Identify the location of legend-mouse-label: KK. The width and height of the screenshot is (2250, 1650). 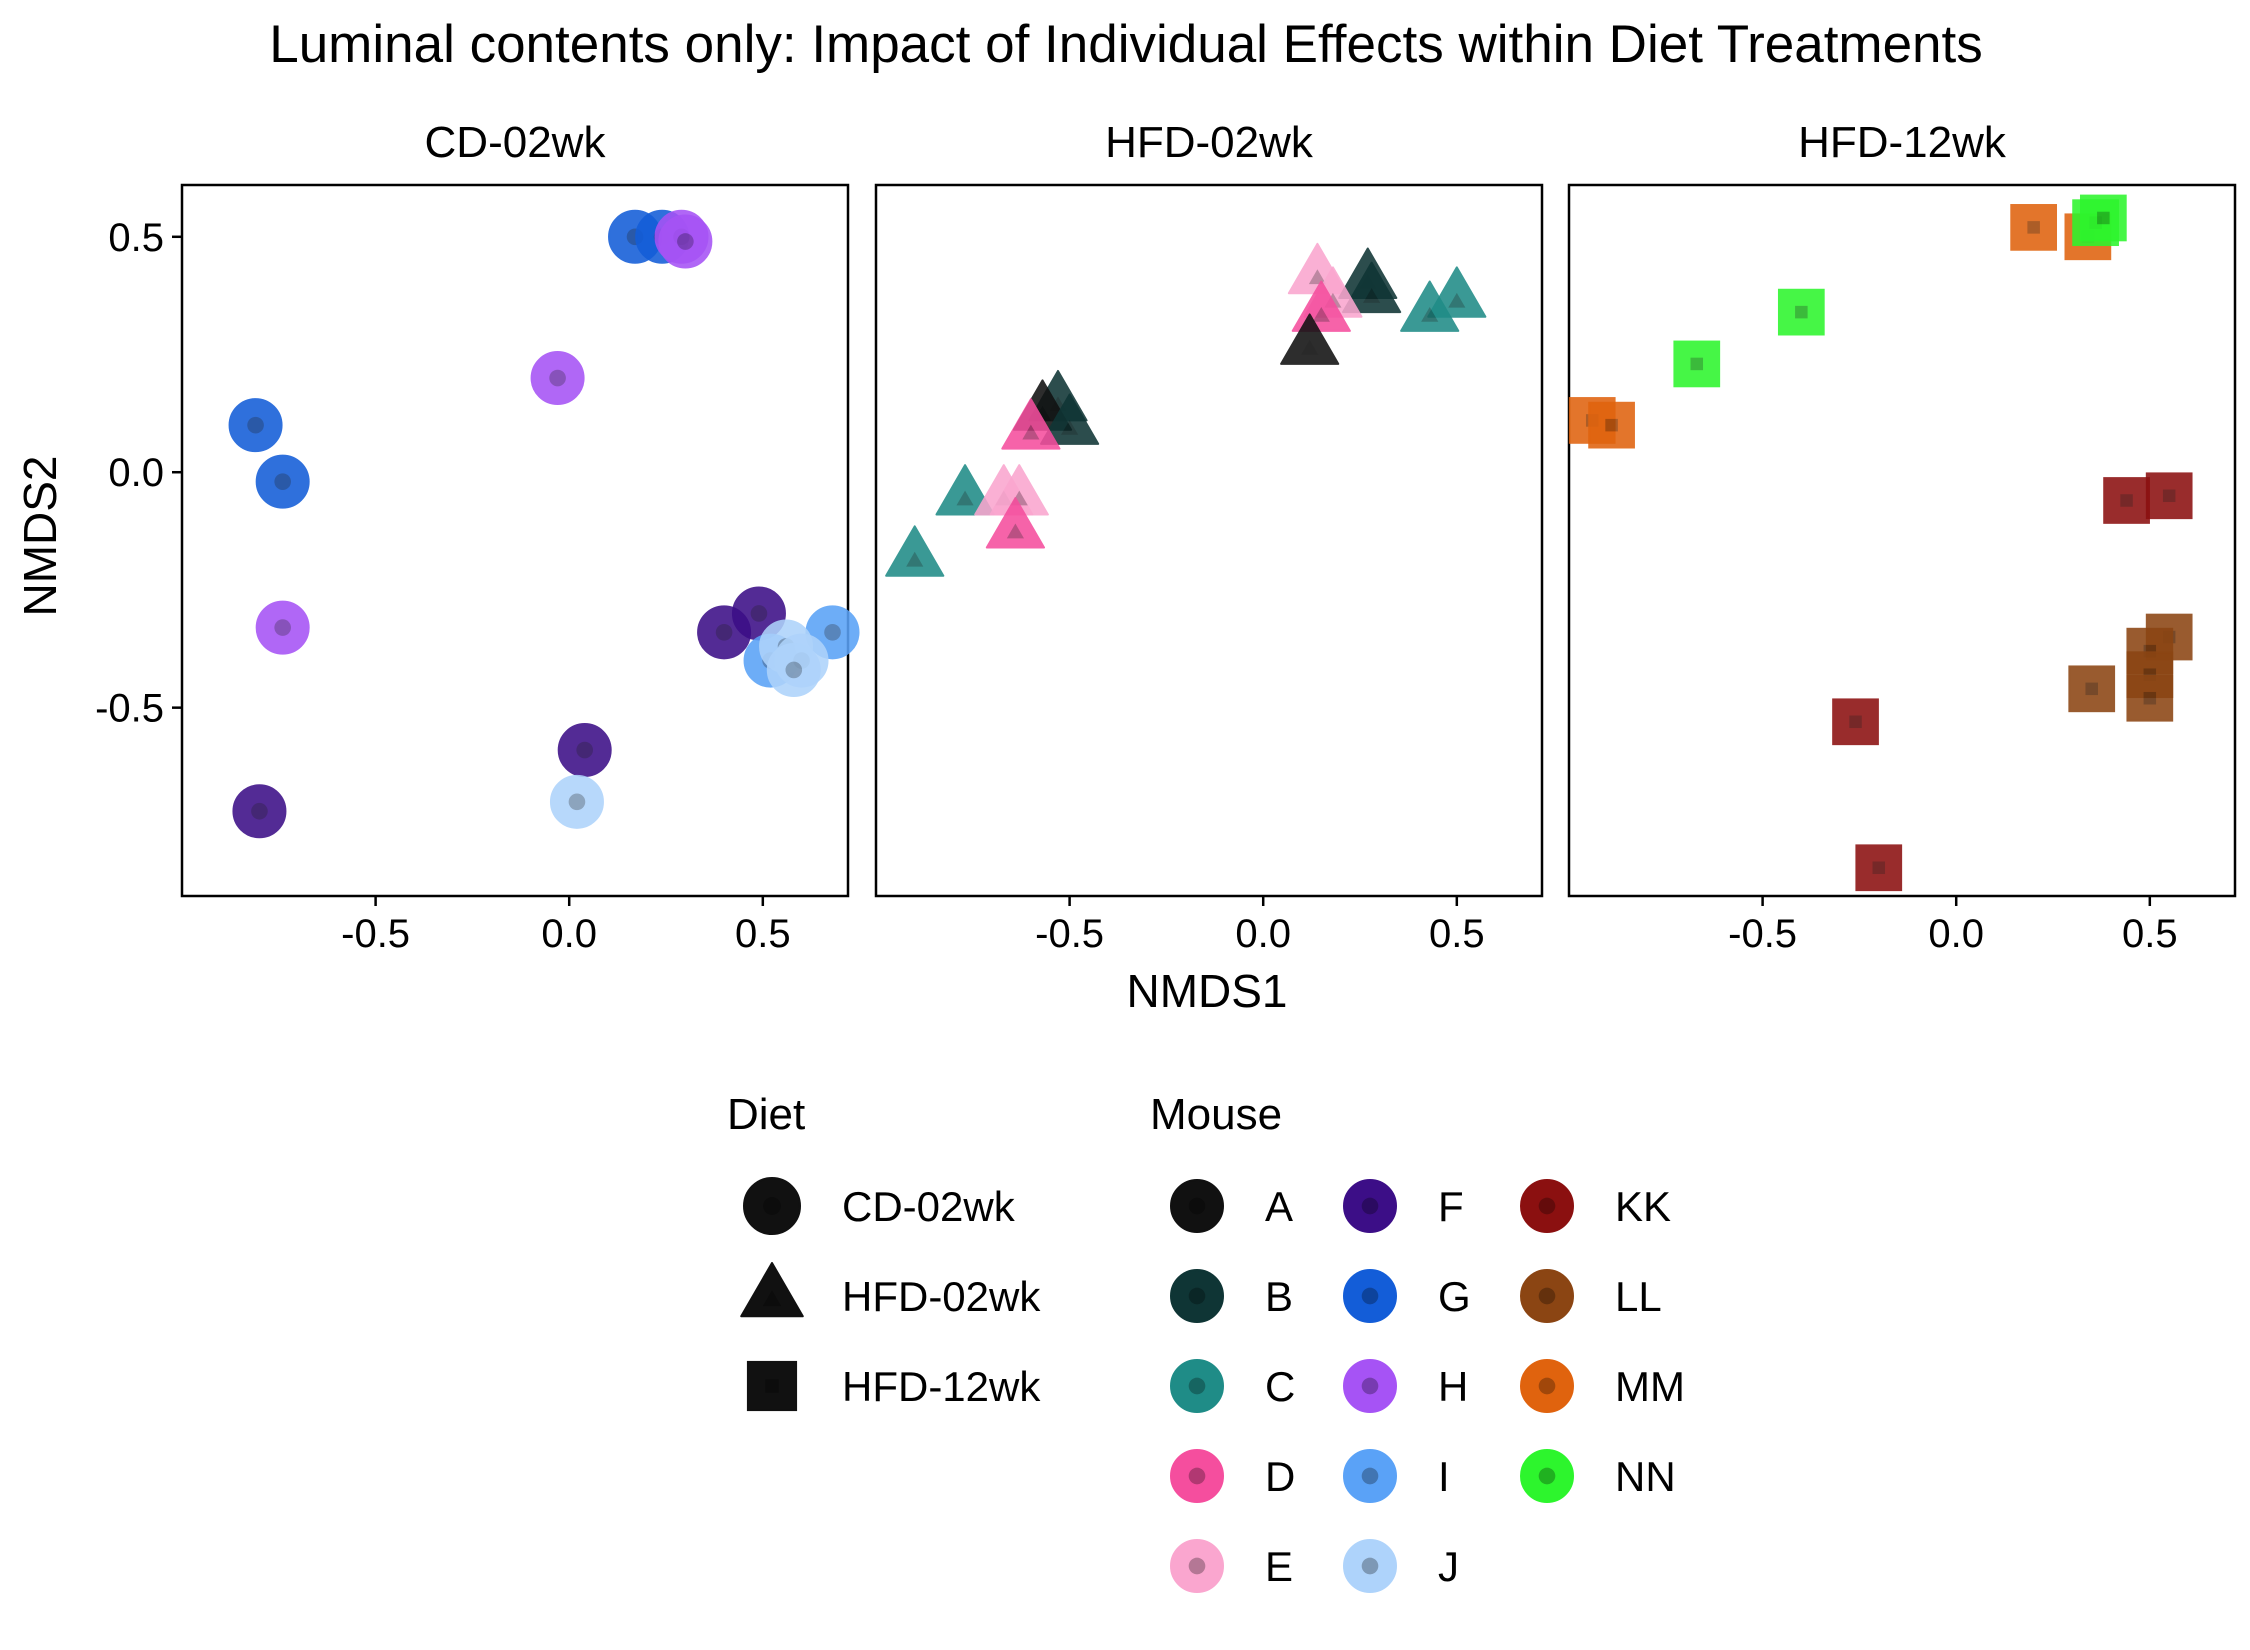
(1643, 1206).